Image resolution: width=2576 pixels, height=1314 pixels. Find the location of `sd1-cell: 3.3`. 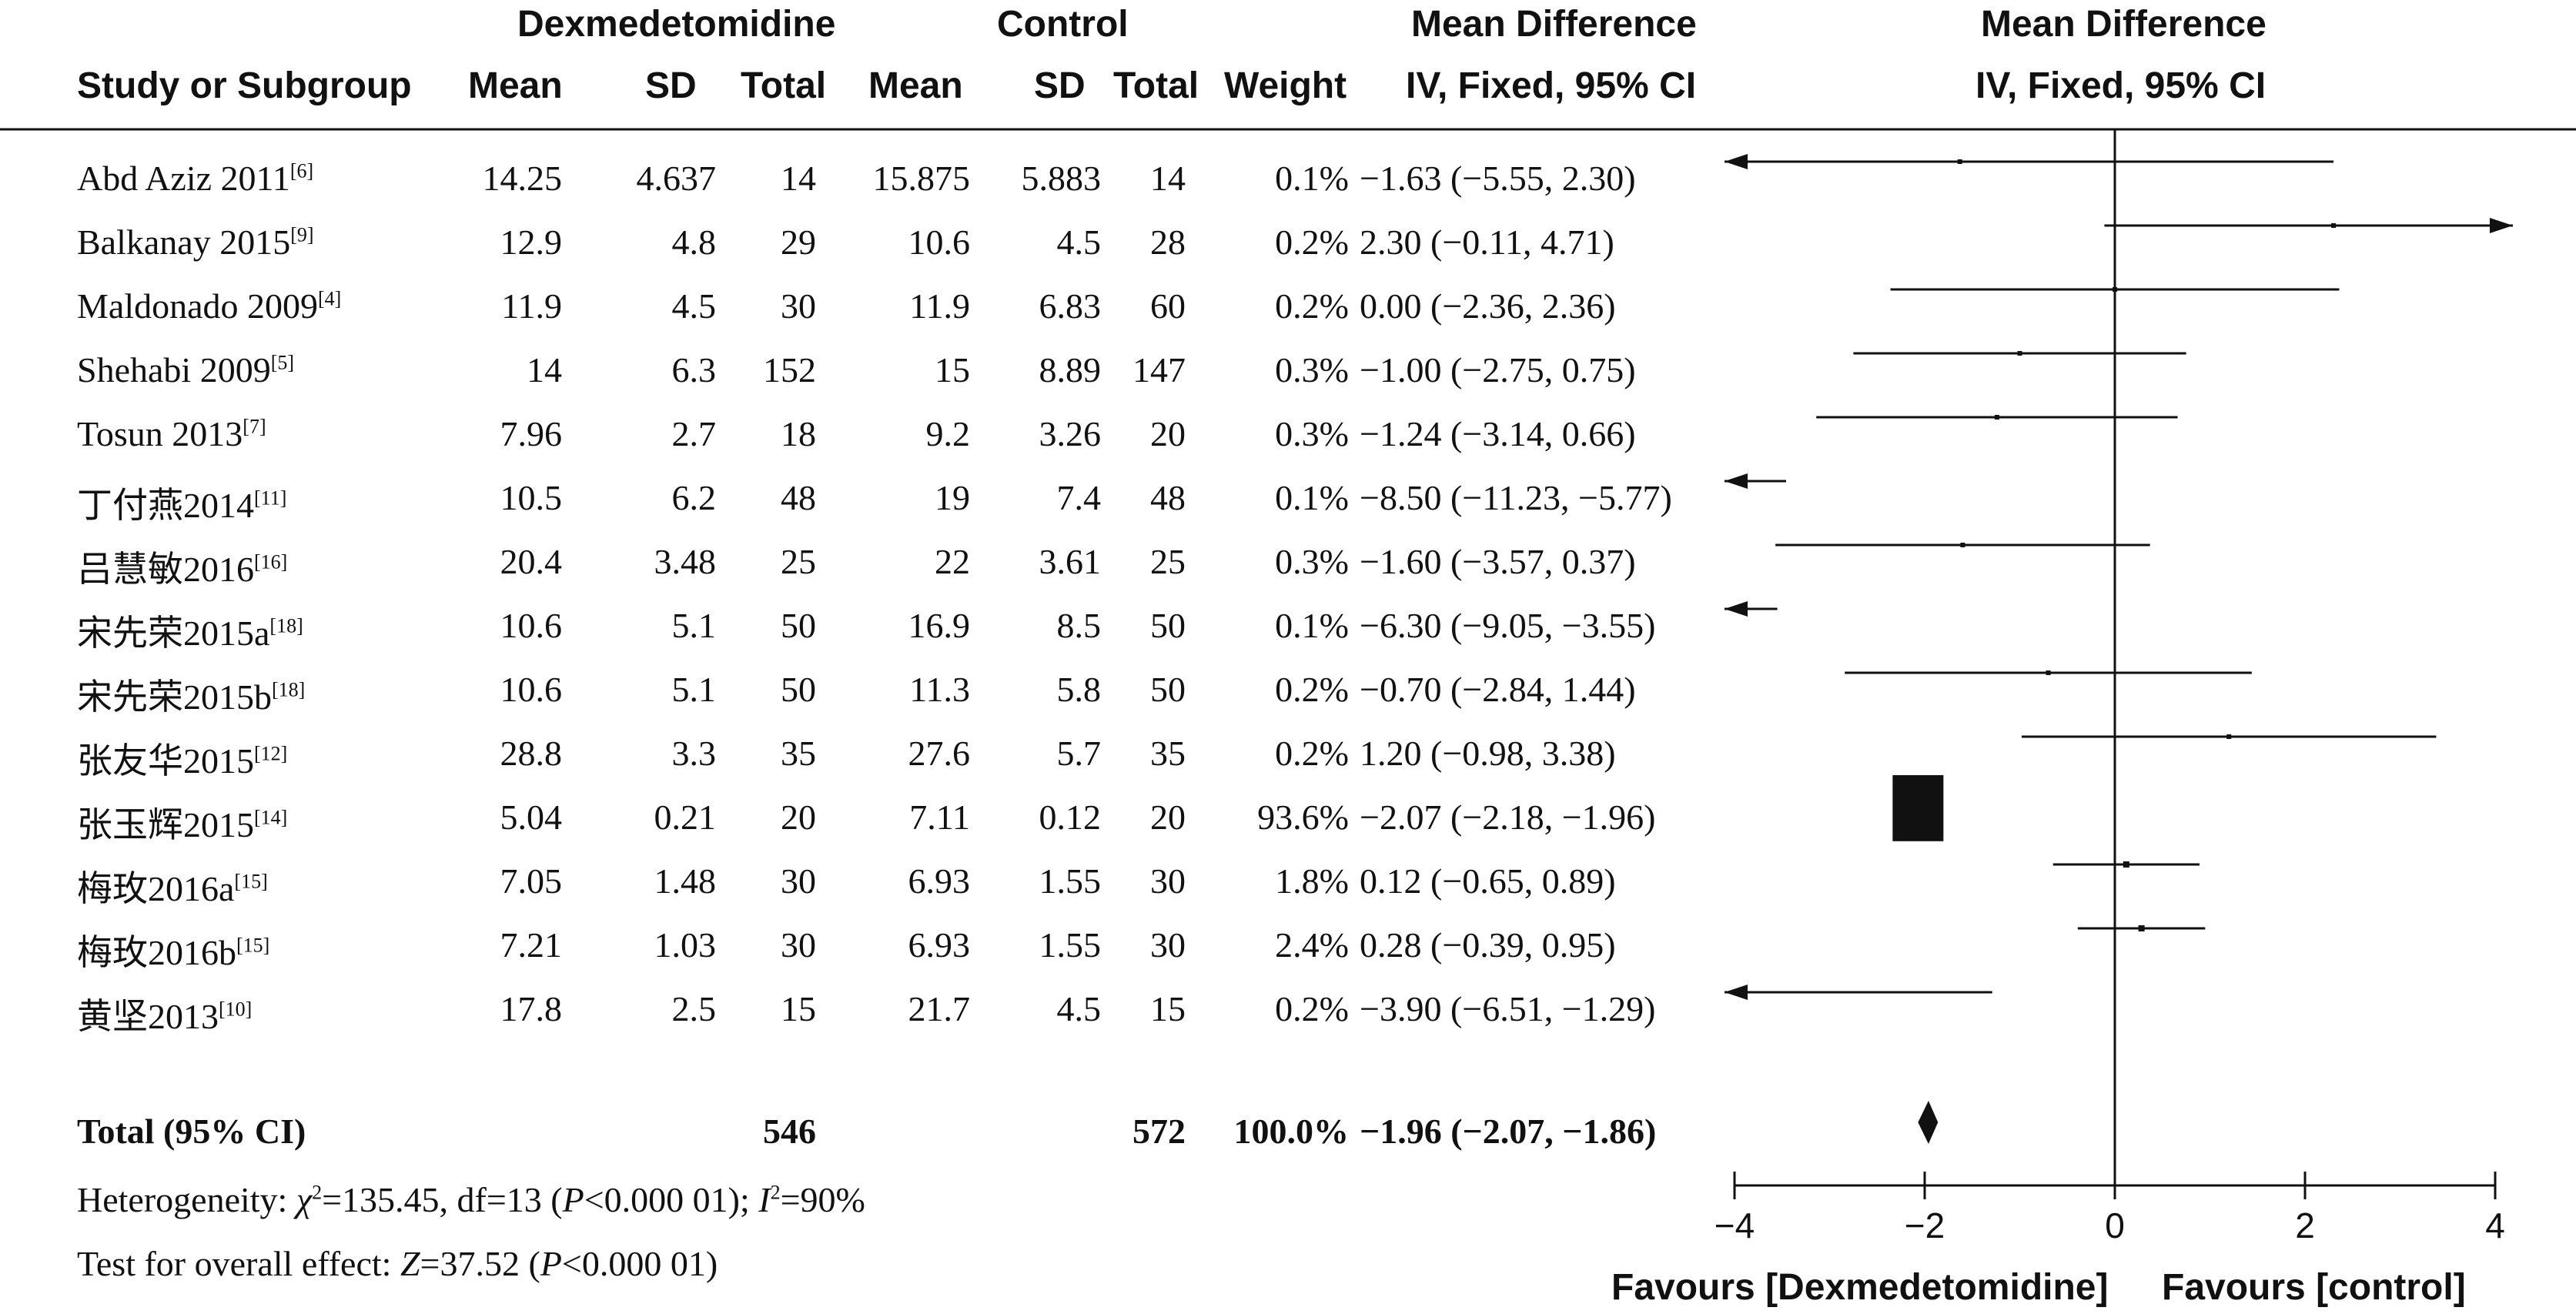

sd1-cell: 3.3 is located at coordinates (694, 753).